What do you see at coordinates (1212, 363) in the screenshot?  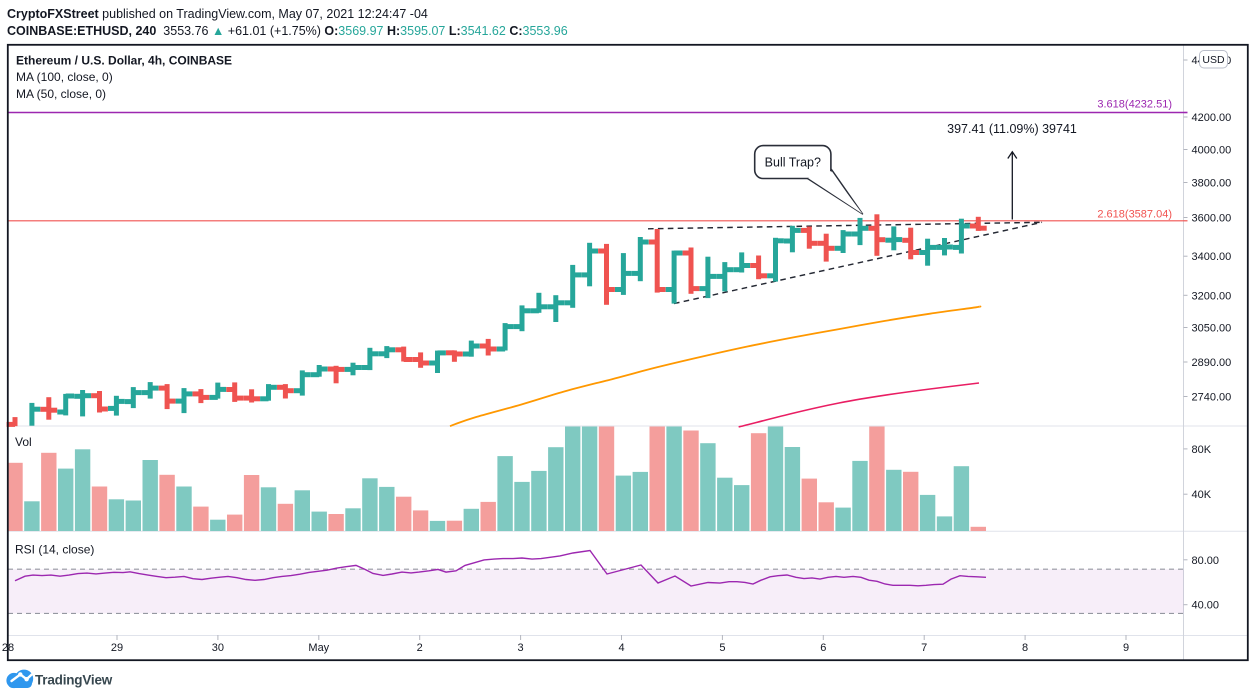 I see `svg-text: 2890.00` at bounding box center [1212, 363].